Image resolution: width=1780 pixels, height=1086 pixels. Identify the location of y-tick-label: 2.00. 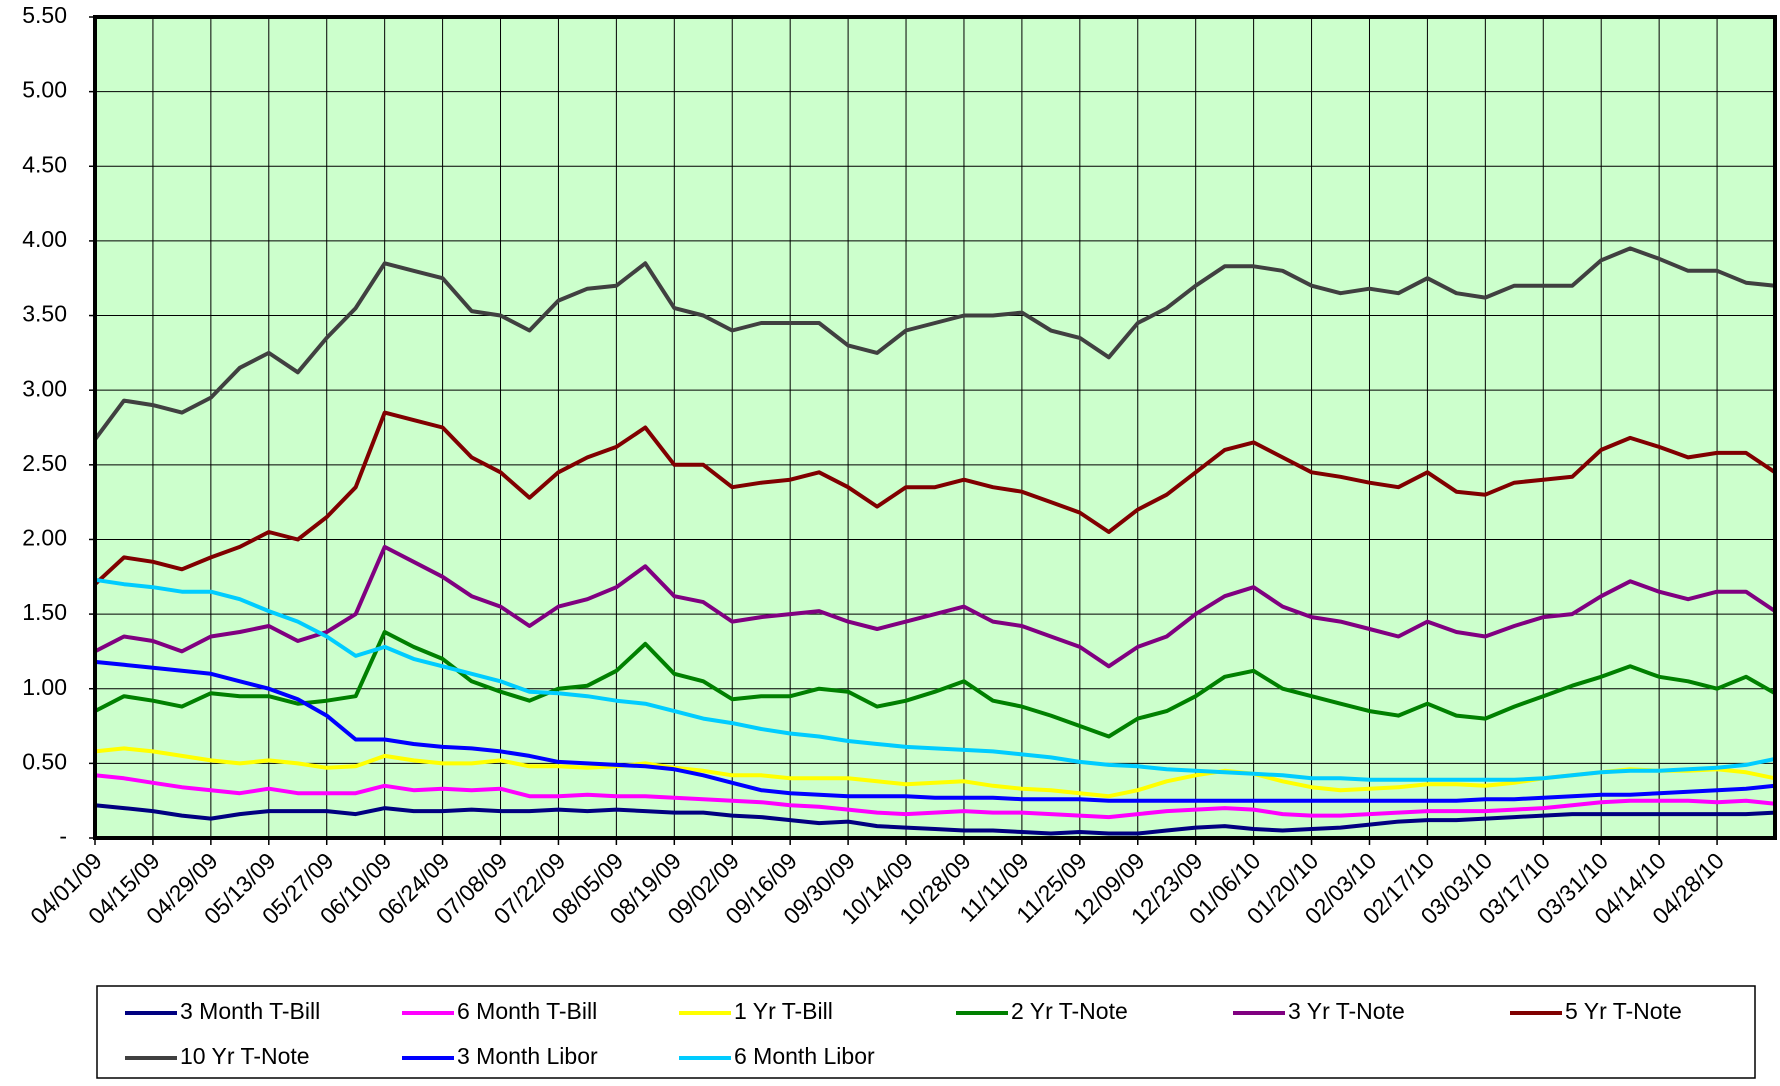
(44, 538).